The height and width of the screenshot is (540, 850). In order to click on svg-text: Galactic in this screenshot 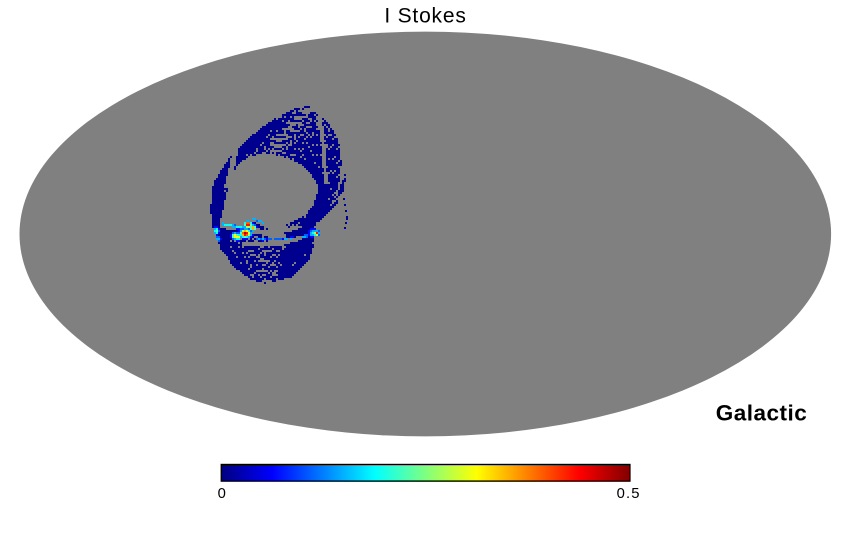, I will do `click(762, 413)`.